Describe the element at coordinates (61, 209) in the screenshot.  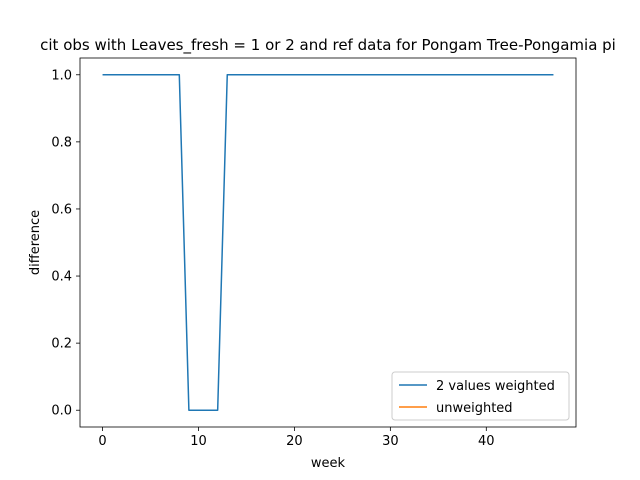
I see `y-tick-label: 0.6` at that location.